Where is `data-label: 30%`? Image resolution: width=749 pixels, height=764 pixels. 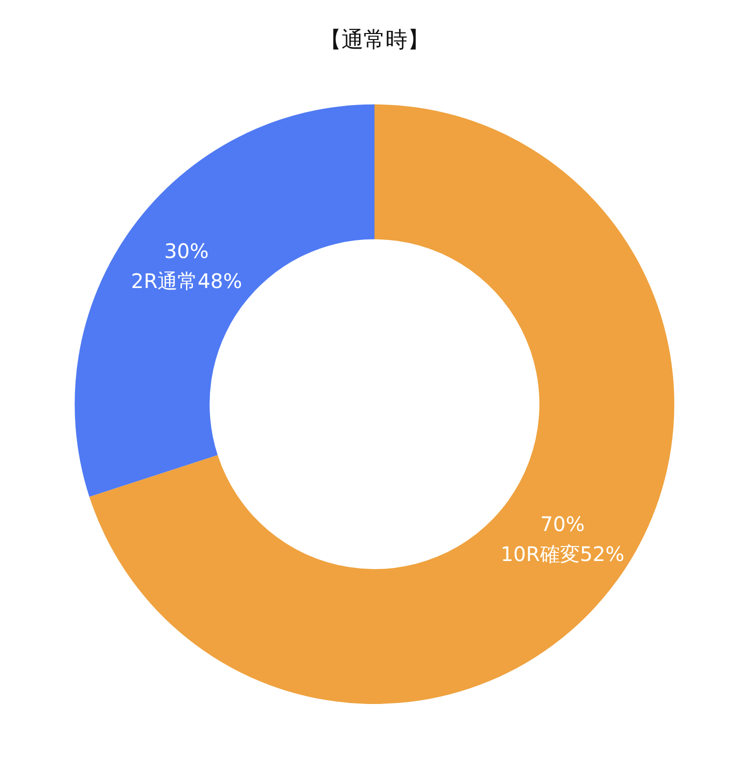
data-label: 30% is located at coordinates (186, 250).